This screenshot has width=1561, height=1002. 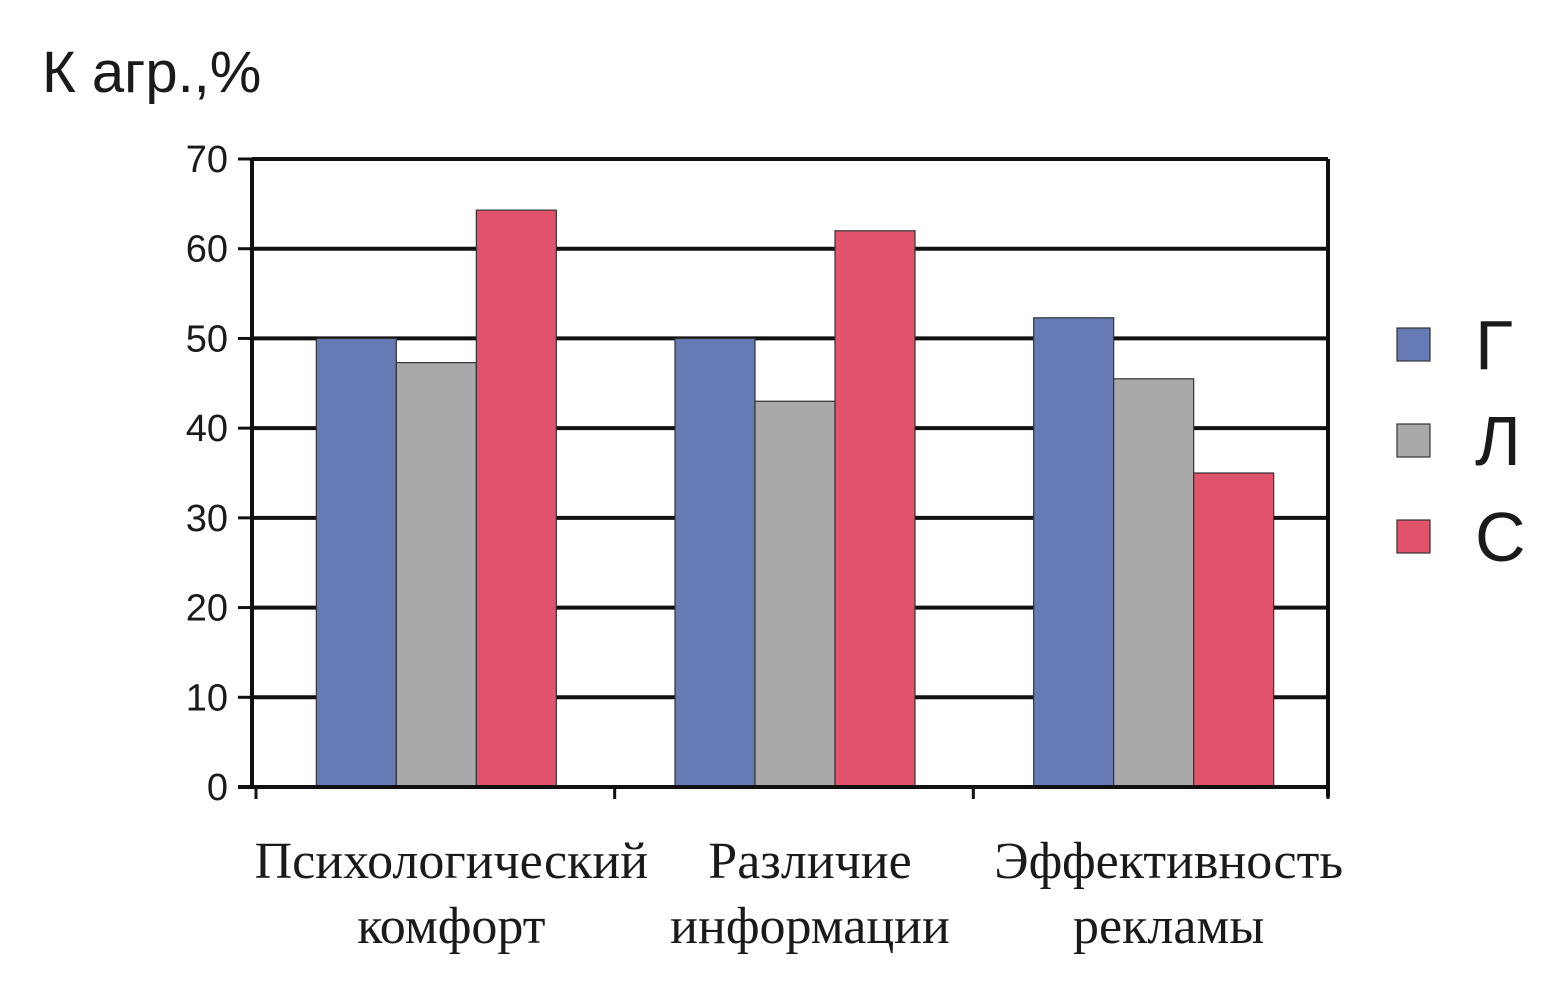 What do you see at coordinates (1500, 537) in the screenshot?
I see `legend-label: С` at bounding box center [1500, 537].